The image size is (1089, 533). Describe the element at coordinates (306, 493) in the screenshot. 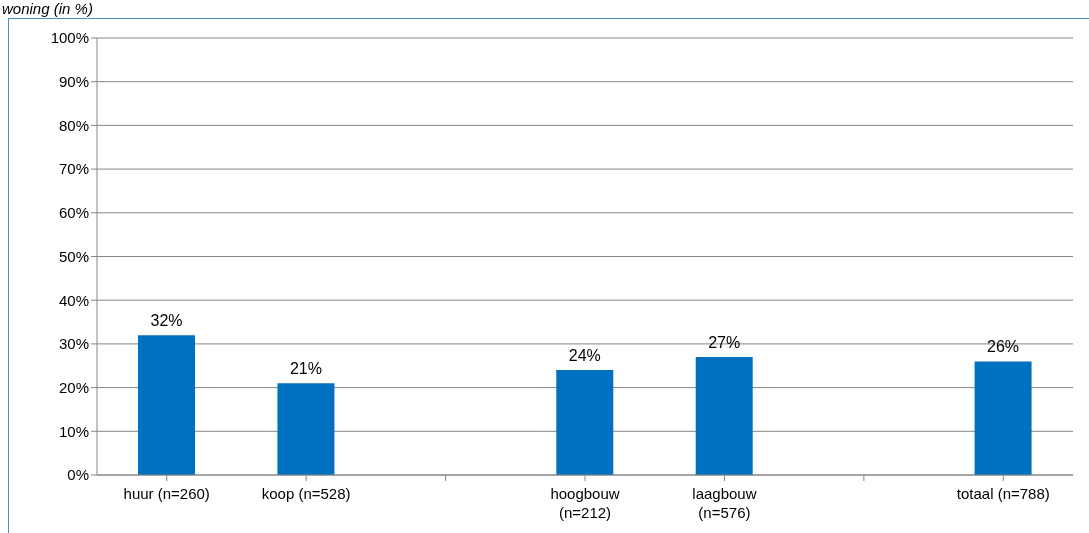

I see `x-tick-label: koop (n=528)` at that location.